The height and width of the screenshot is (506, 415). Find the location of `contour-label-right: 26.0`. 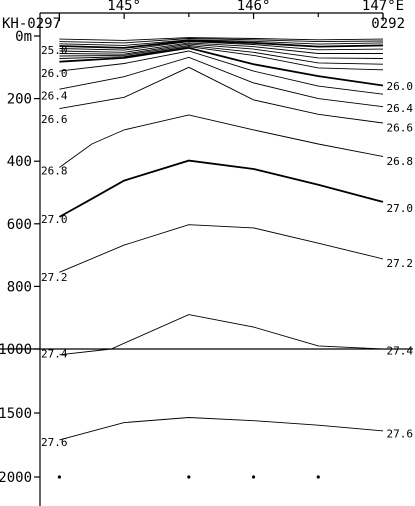

contour-label-right: 26.0 is located at coordinates (400, 86).